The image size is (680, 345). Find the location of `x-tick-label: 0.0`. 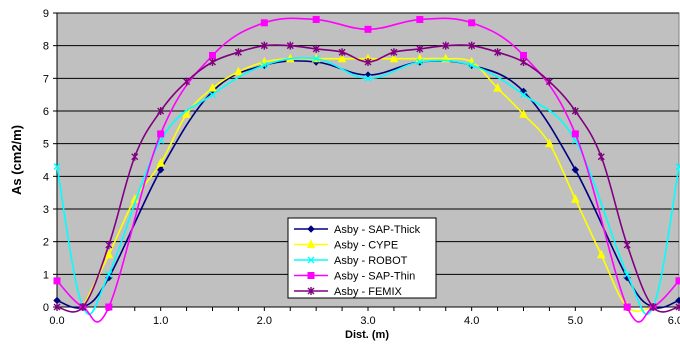

x-tick-label: 0.0 is located at coordinates (56, 321).